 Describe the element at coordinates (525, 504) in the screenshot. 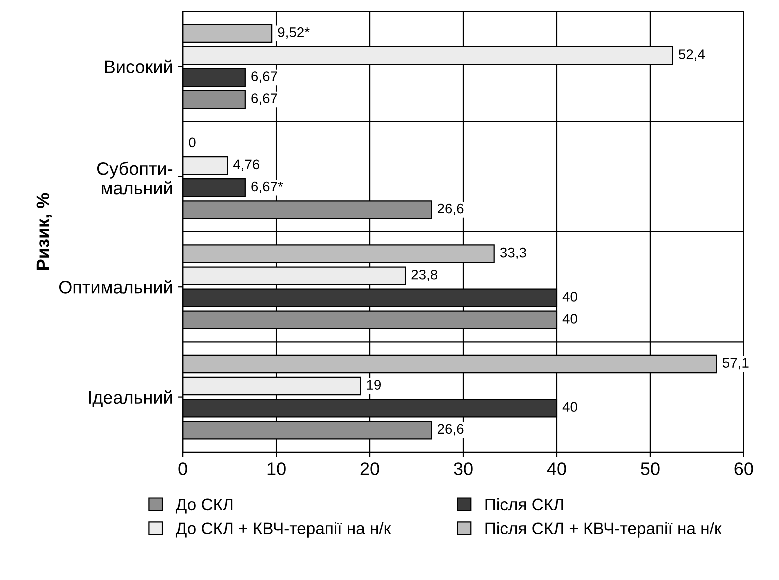

I see `legend-label: Після СКЛ` at that location.